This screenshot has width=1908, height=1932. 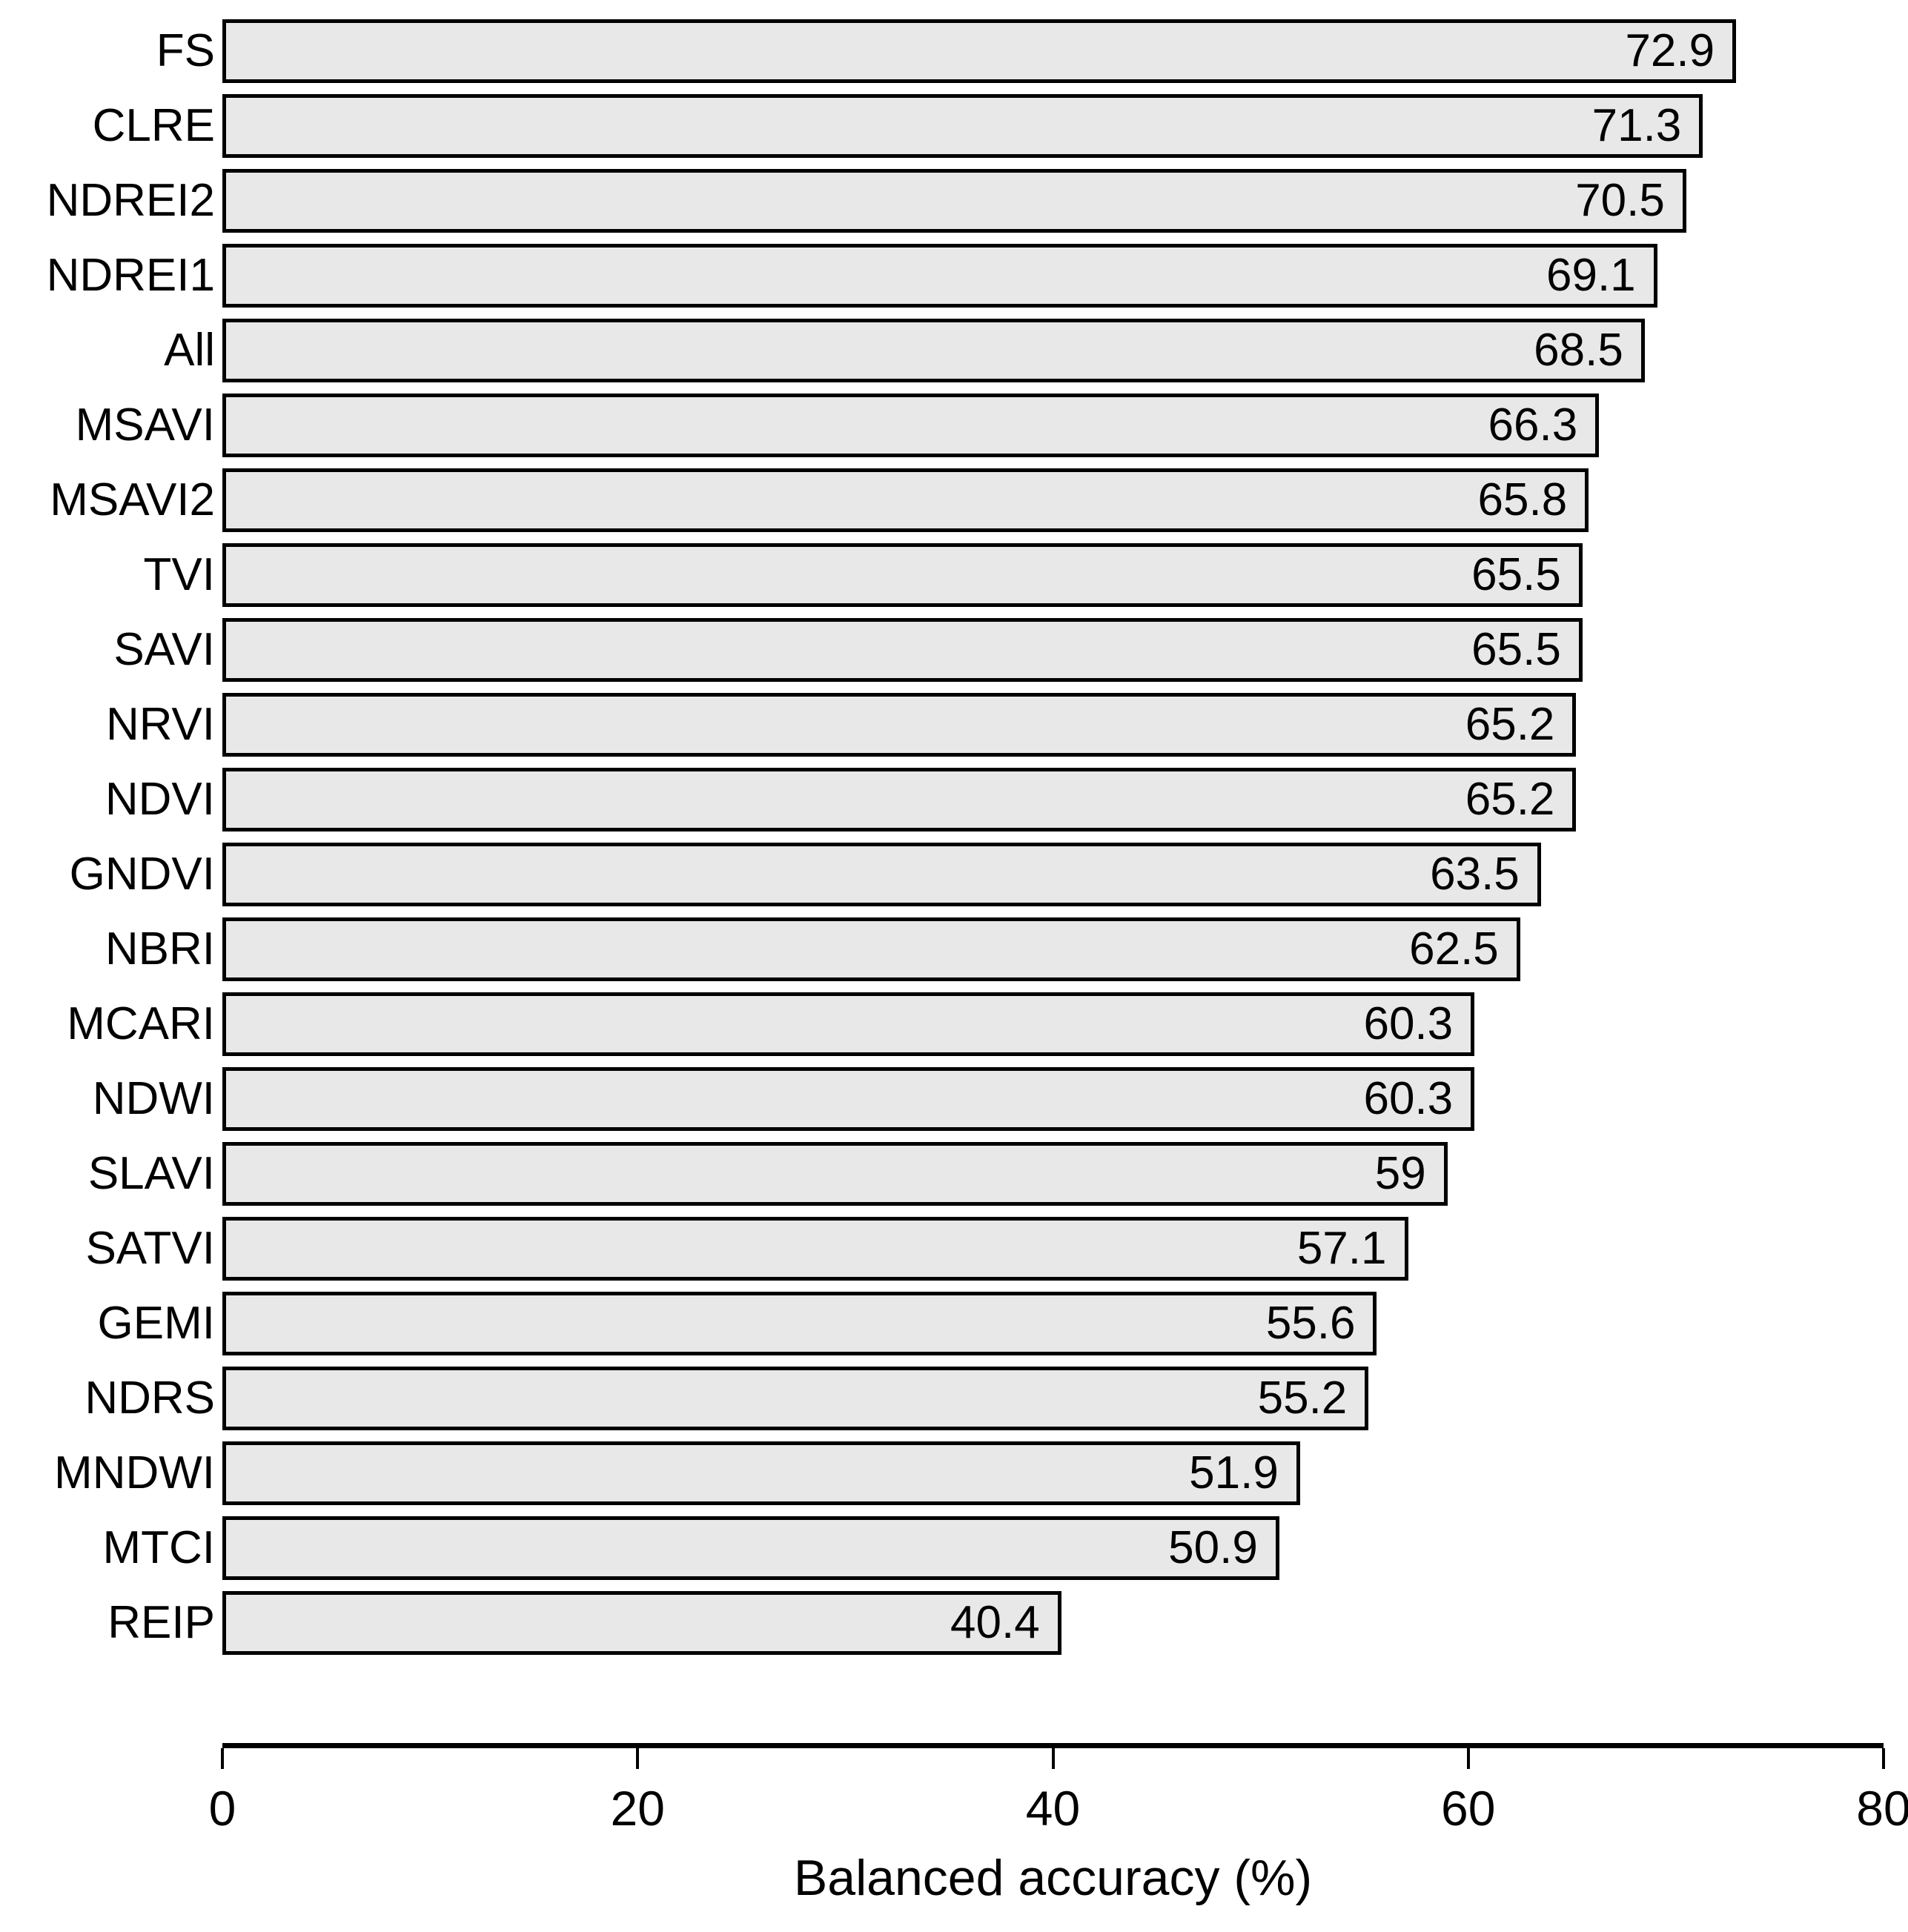 I want to click on bar-row: NDRS 55.2, so click(x=954, y=1398).